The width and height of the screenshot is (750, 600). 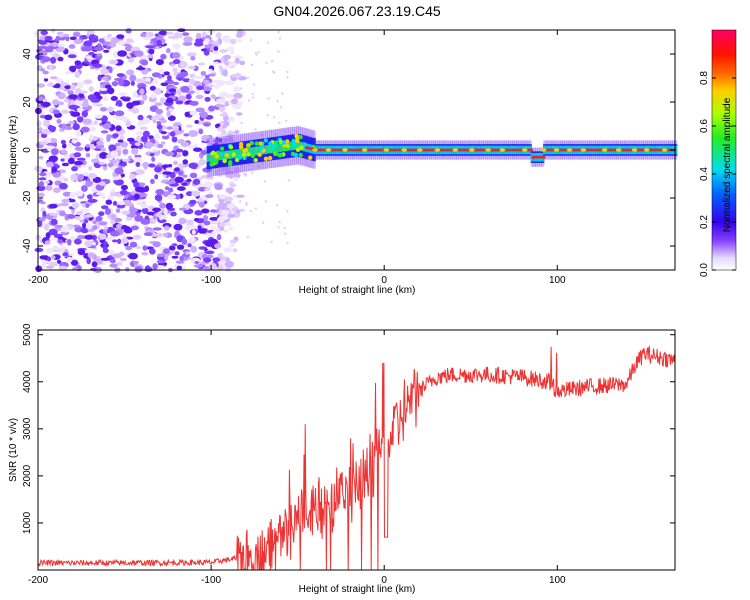 What do you see at coordinates (357, 290) in the screenshot?
I see `spectrogram-xlabel: Height of straight line (km)` at bounding box center [357, 290].